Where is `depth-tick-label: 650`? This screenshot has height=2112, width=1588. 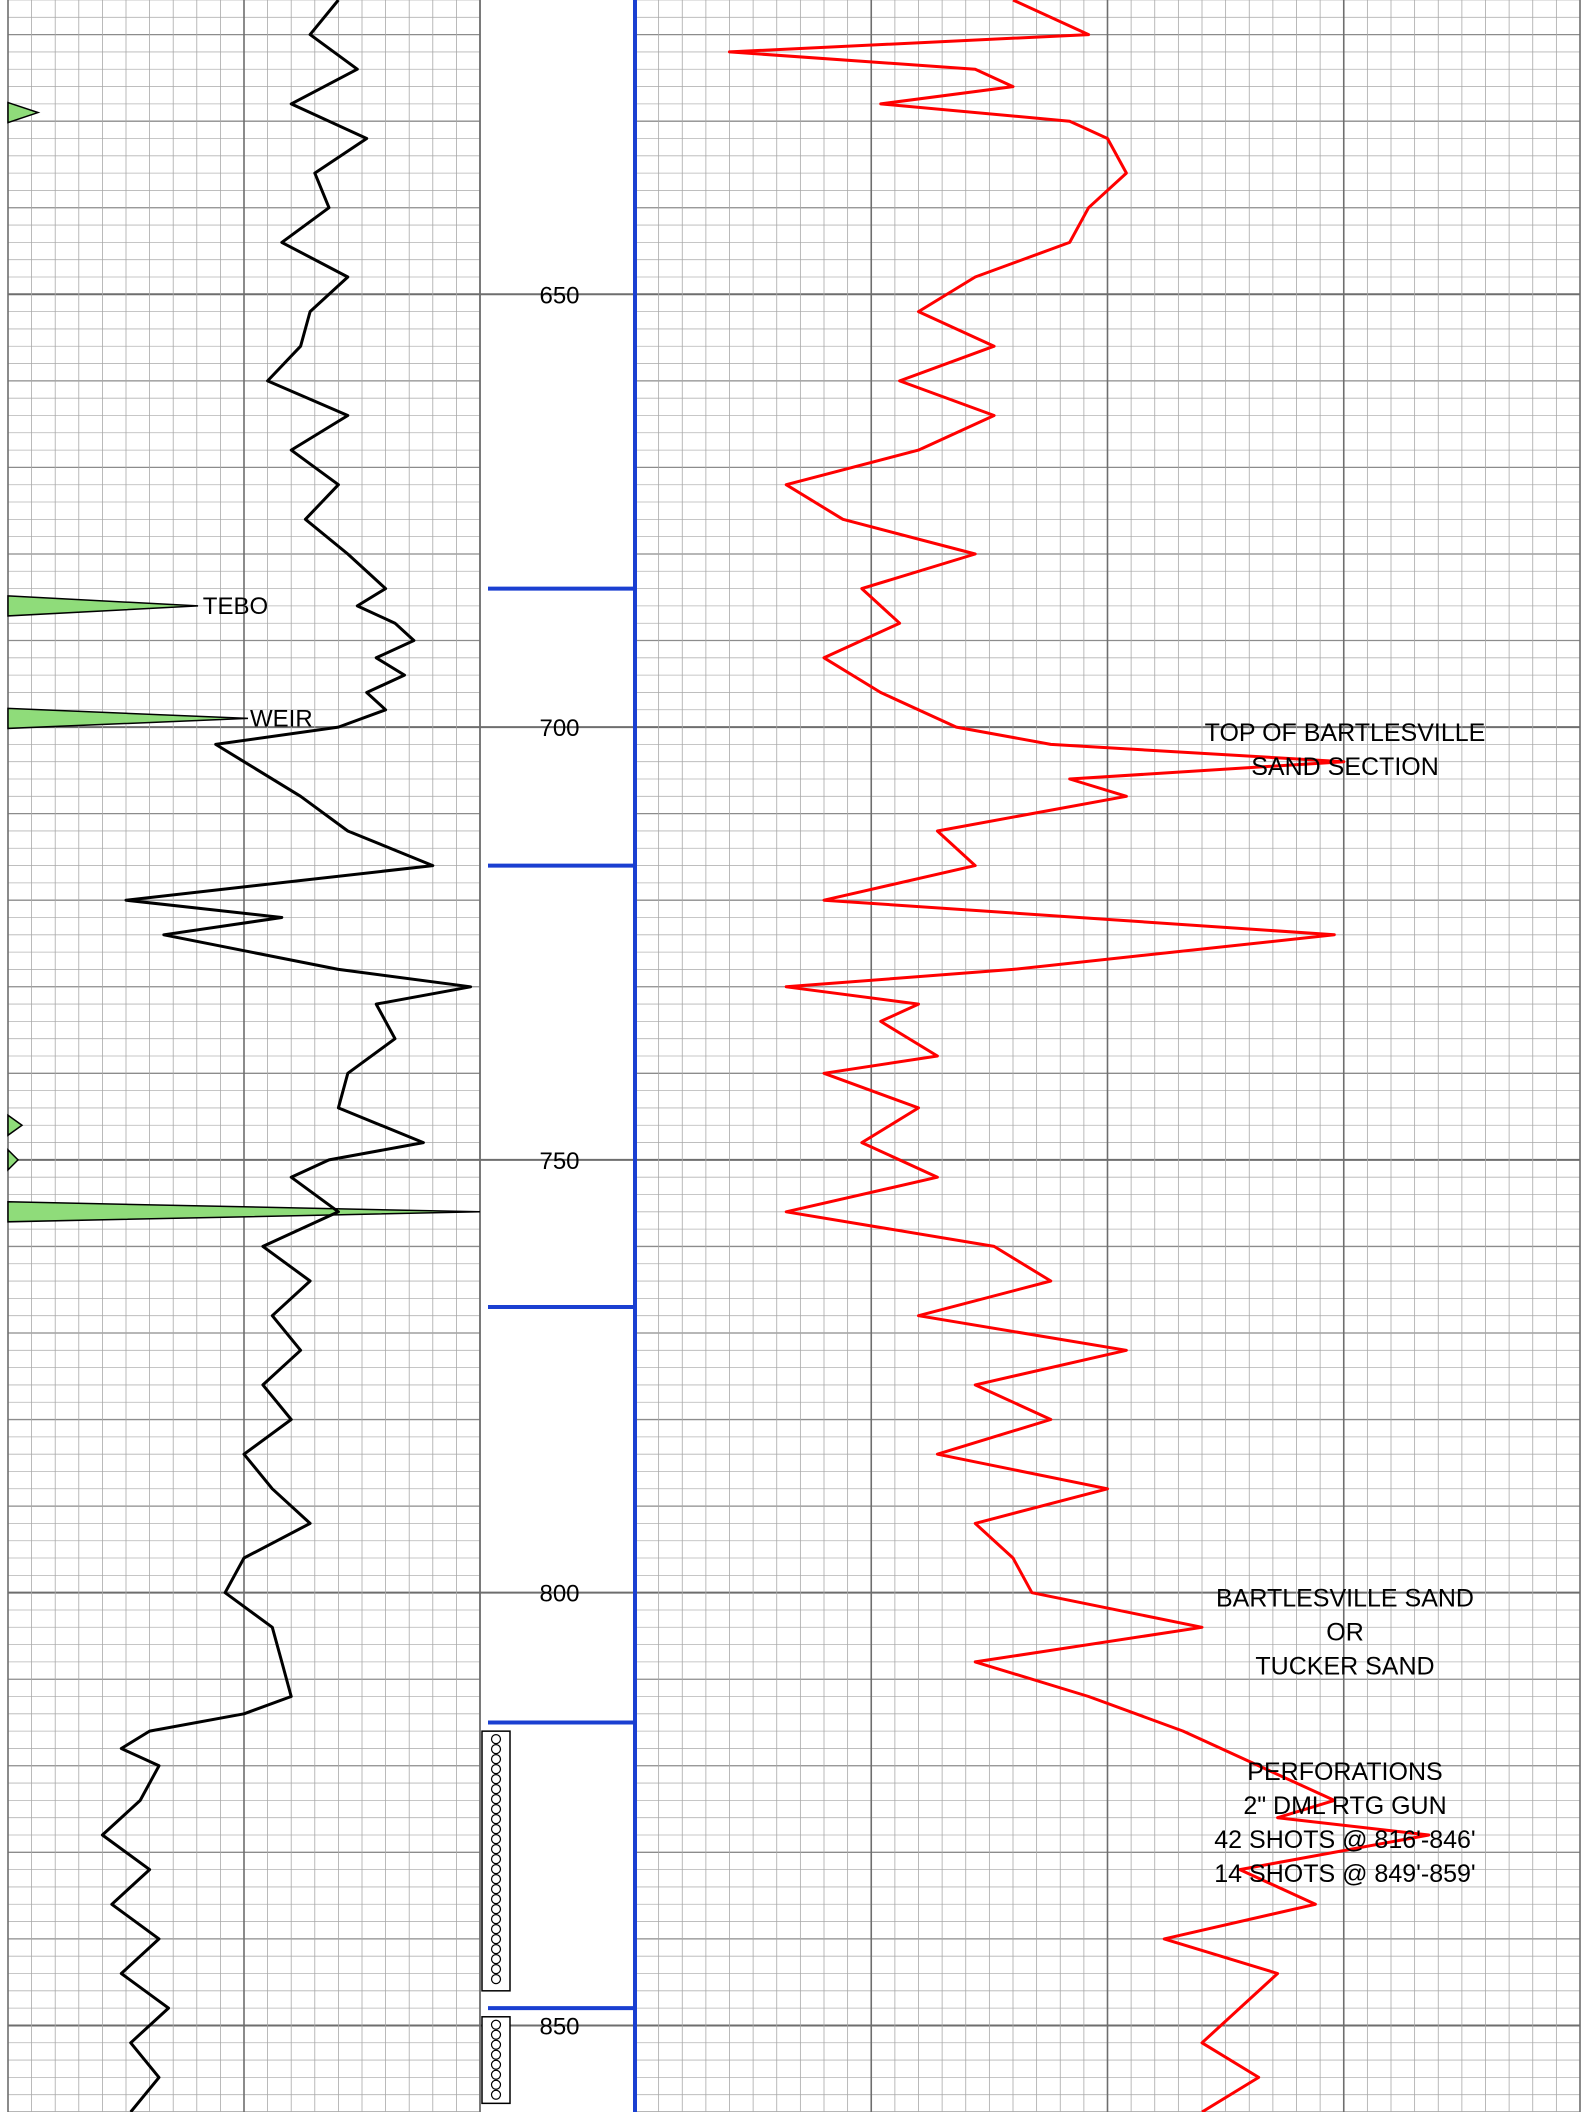 depth-tick-label: 650 is located at coordinates (559, 295).